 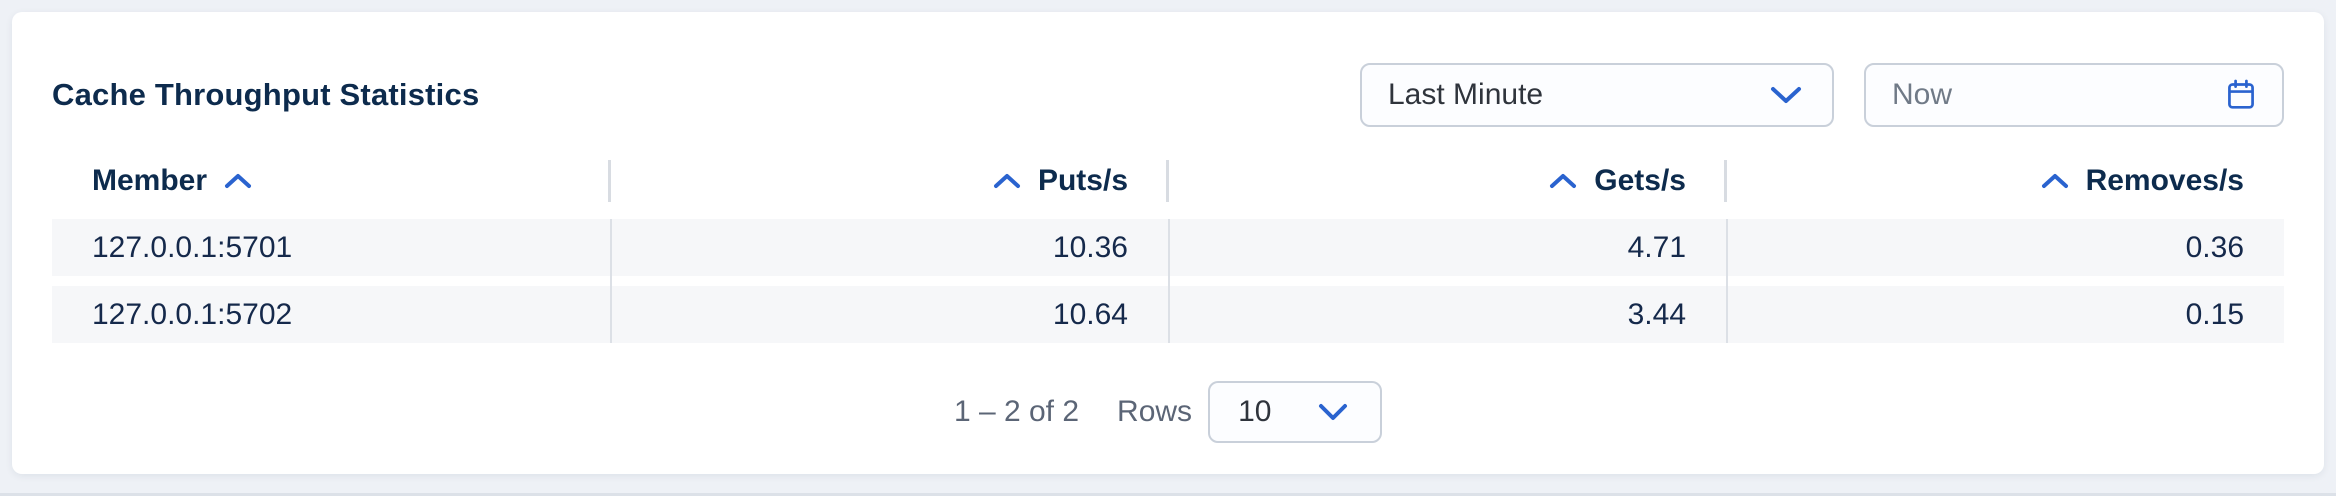 I want to click on time-controls: Last Minute, so click(x=1822, y=95).